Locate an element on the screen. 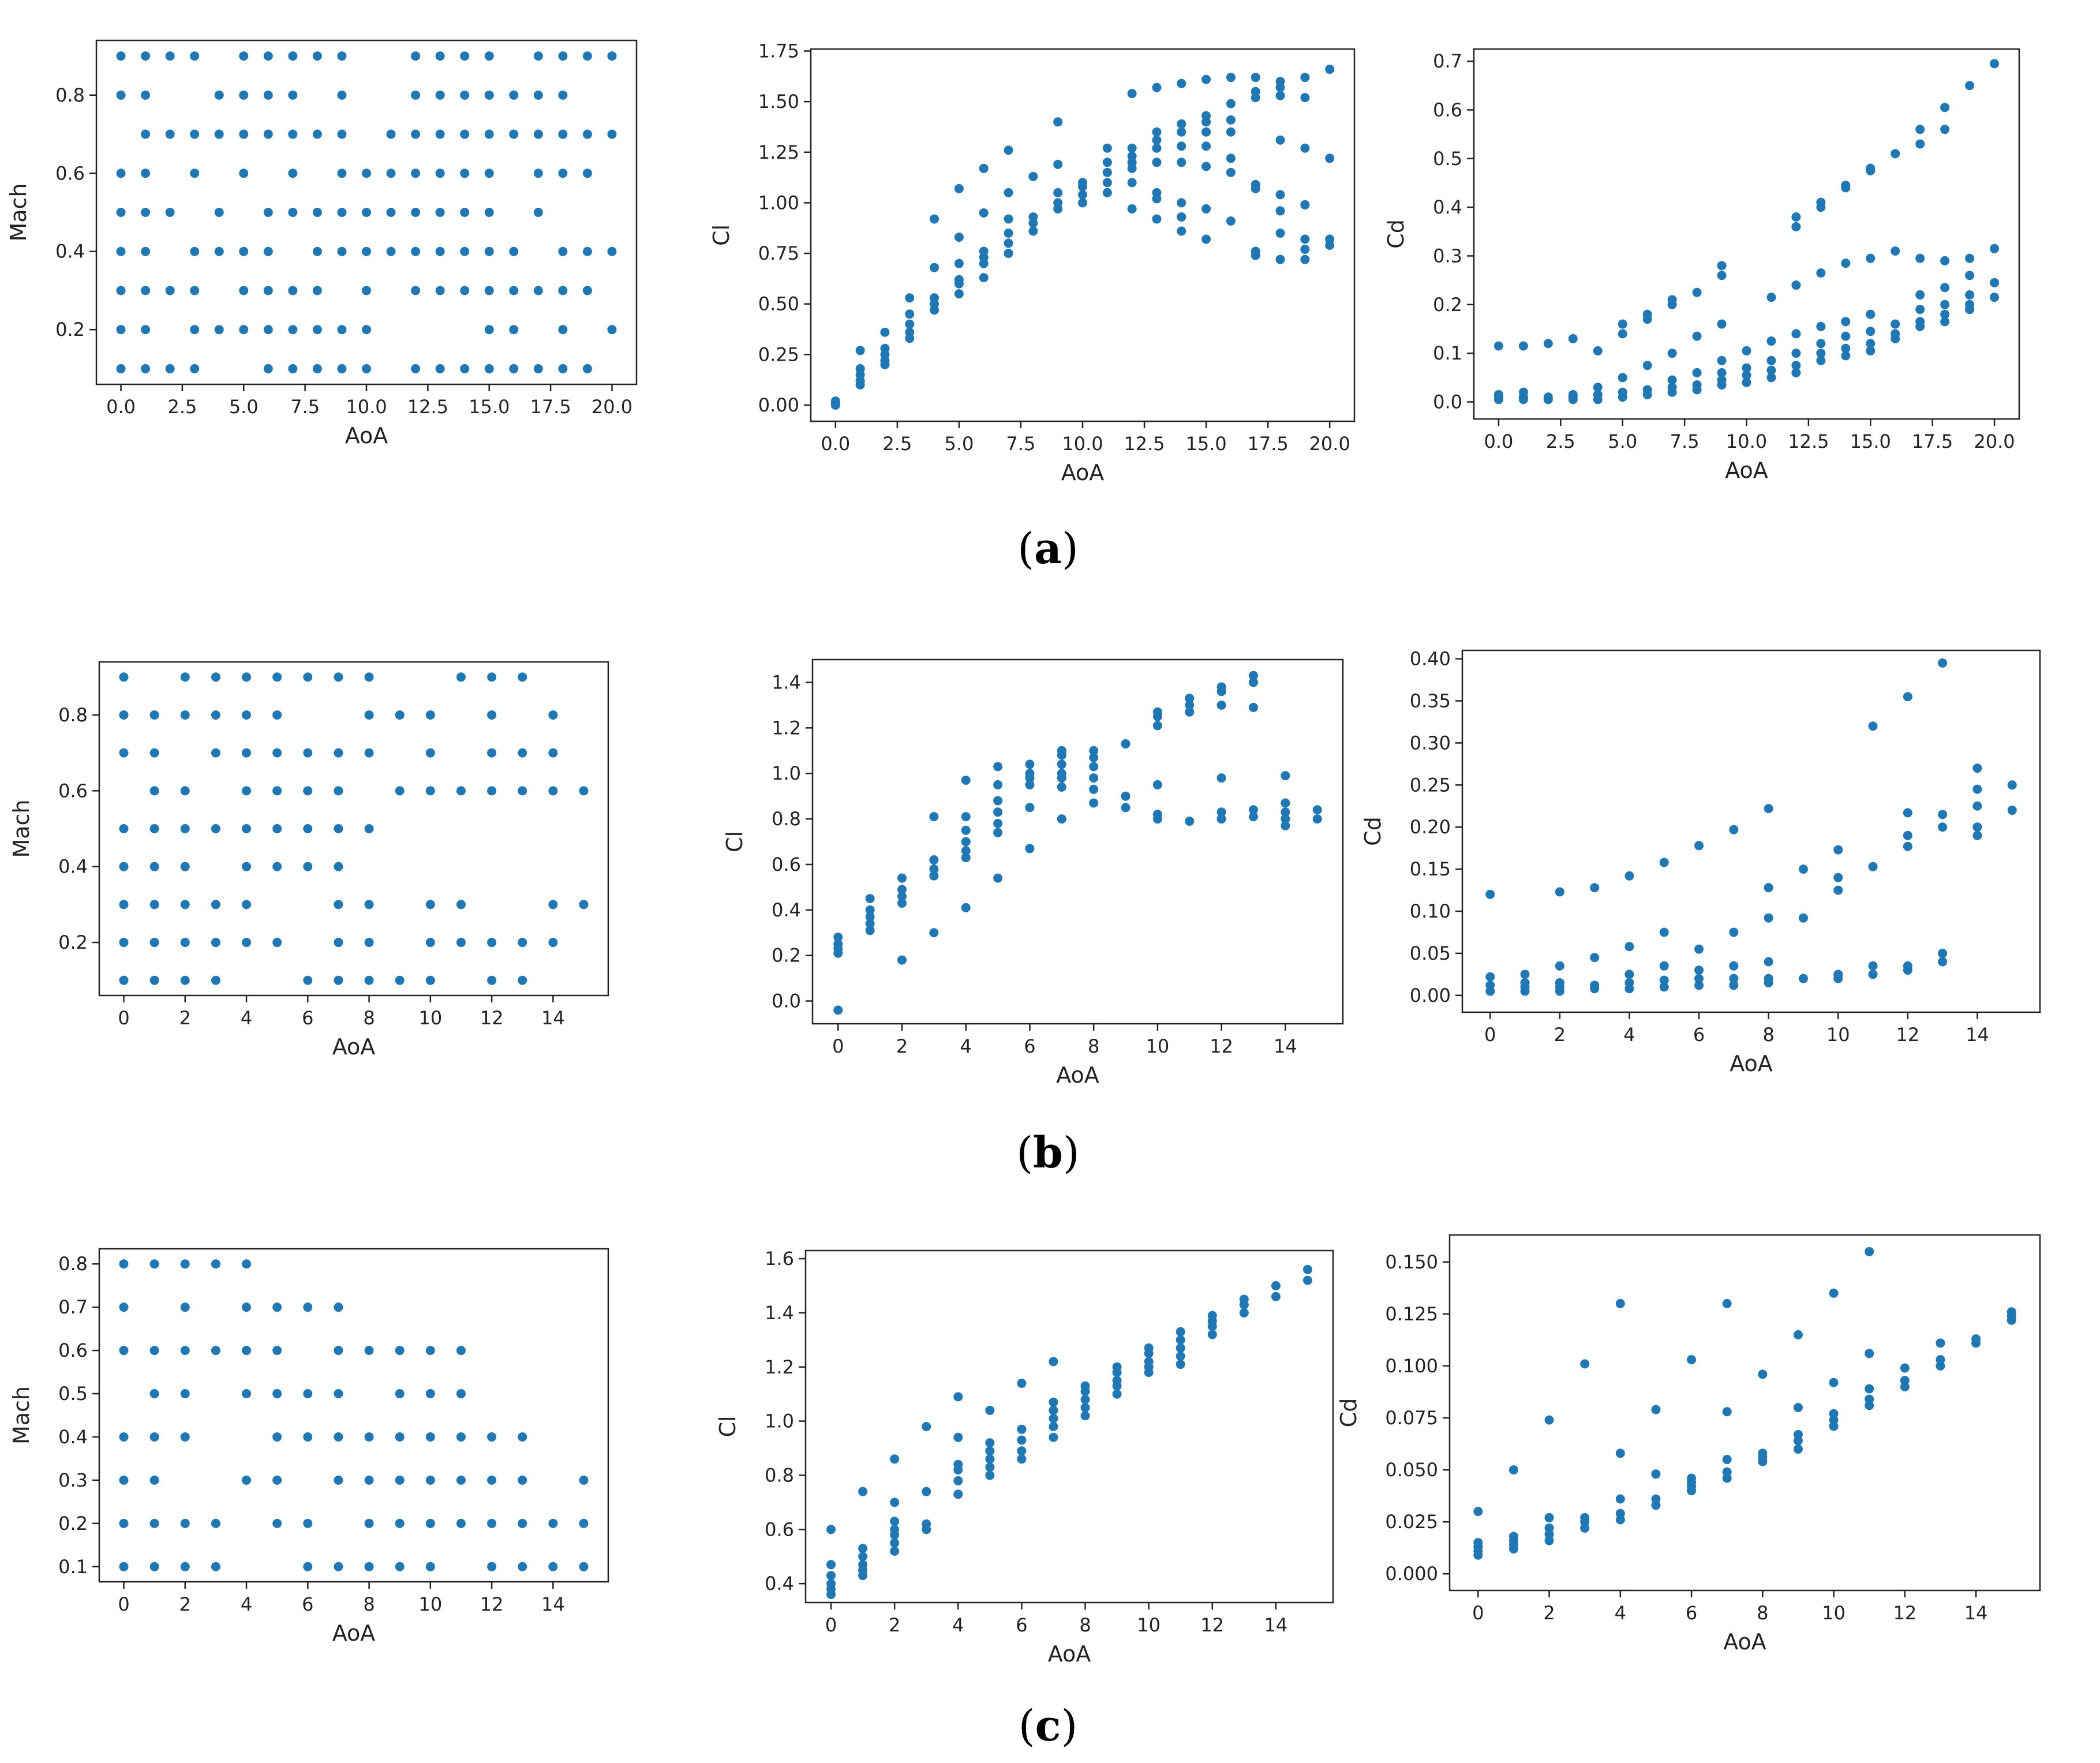 The height and width of the screenshot is (1763, 2100). x-tick-label: 4 is located at coordinates (247, 1018).